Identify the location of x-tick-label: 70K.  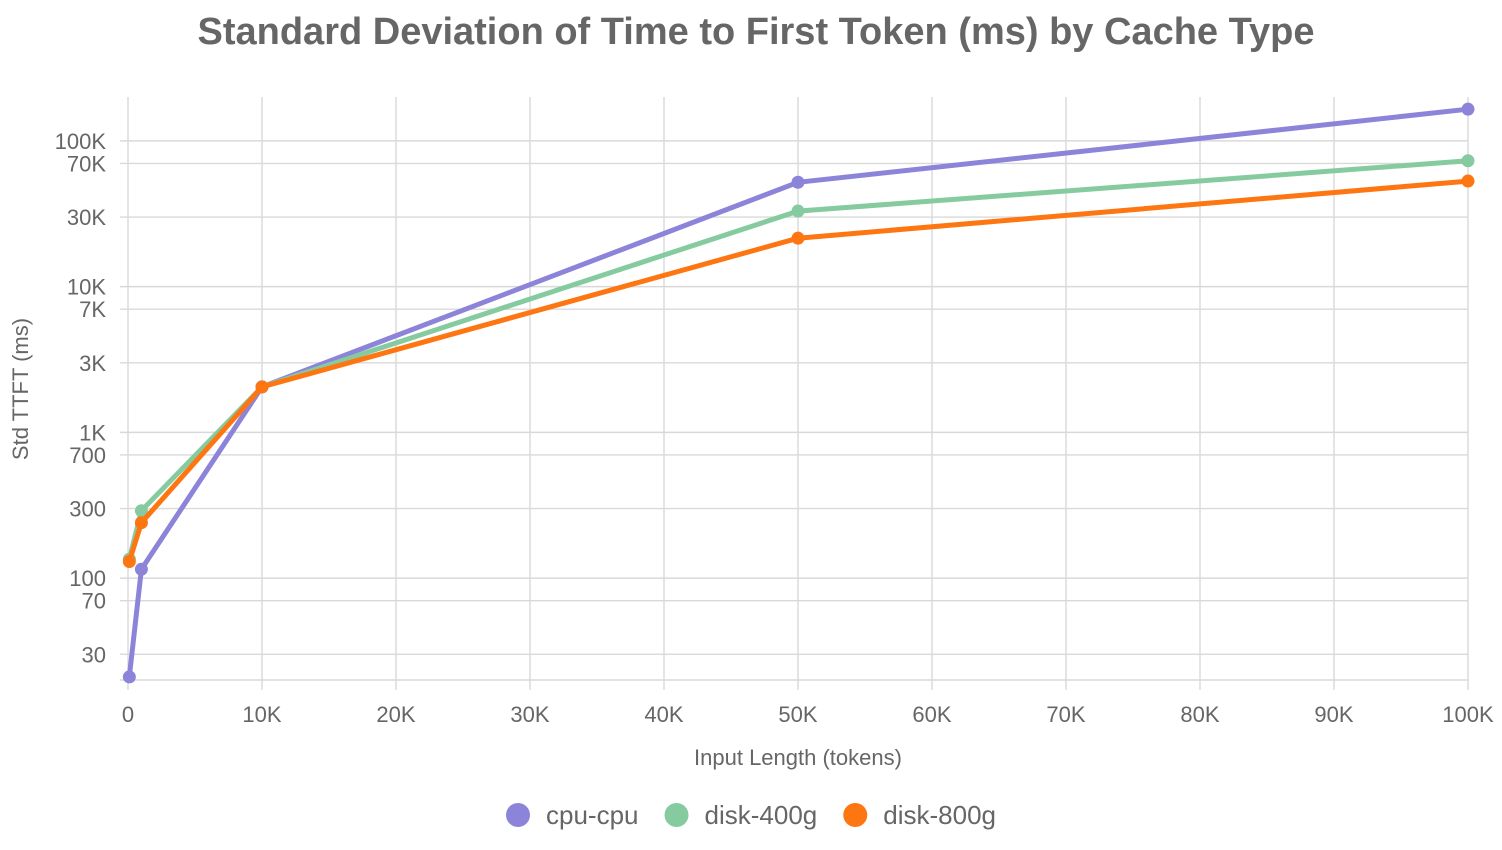
(1065, 714).